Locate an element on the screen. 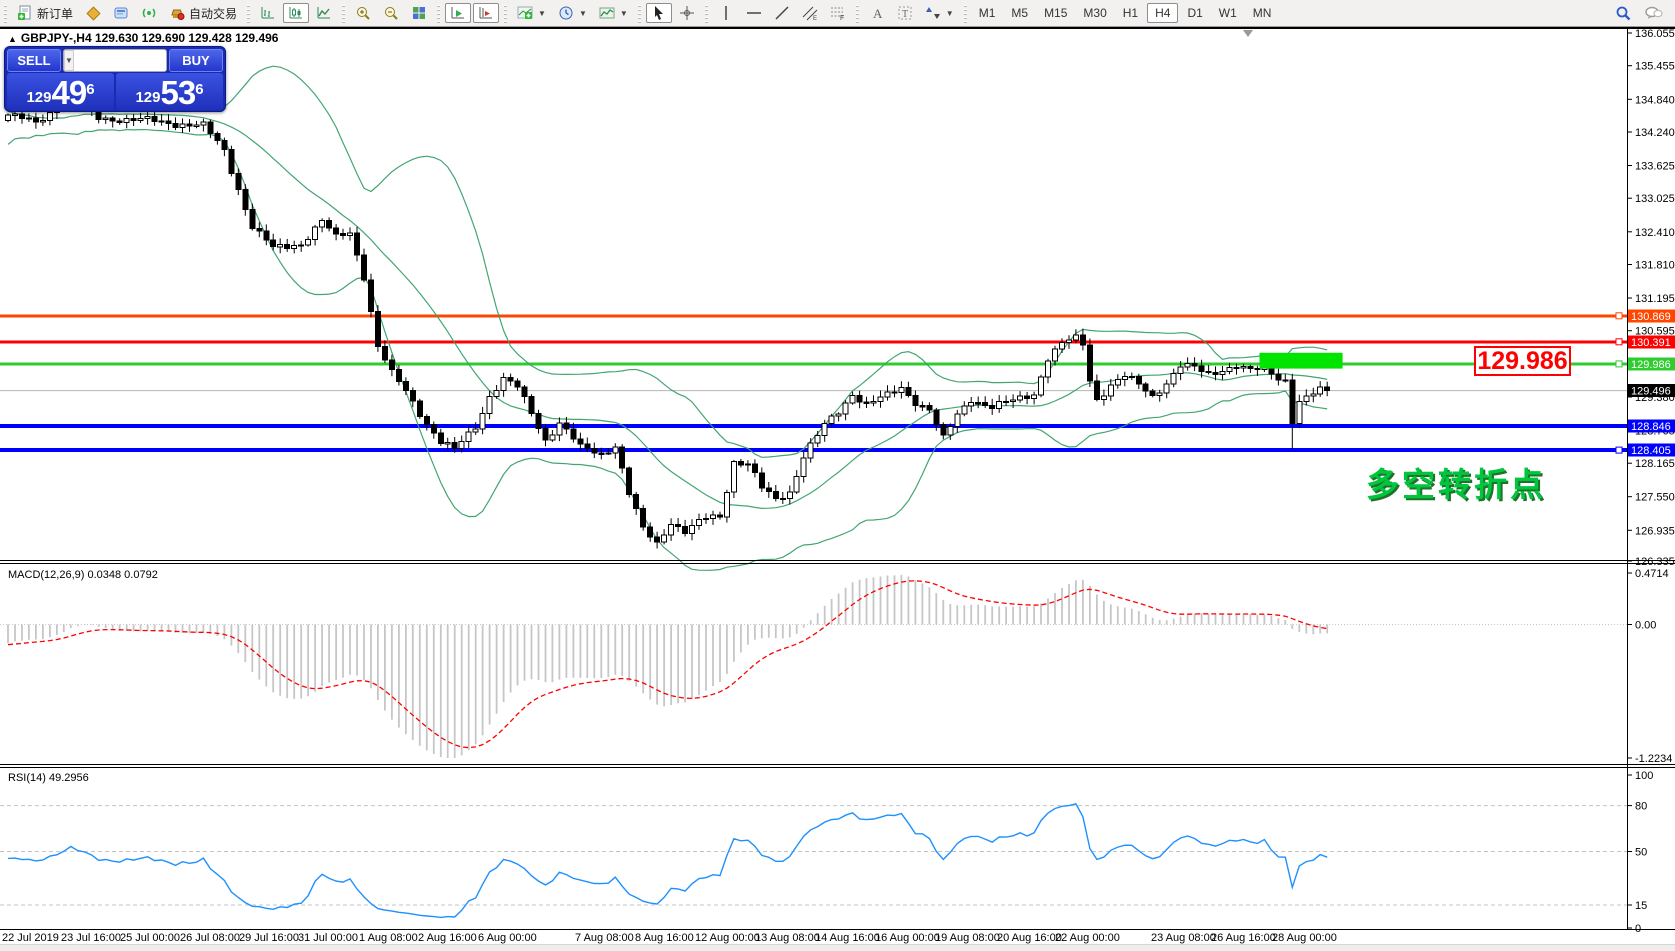  price-badge: 129.986 is located at coordinates (1651, 365).